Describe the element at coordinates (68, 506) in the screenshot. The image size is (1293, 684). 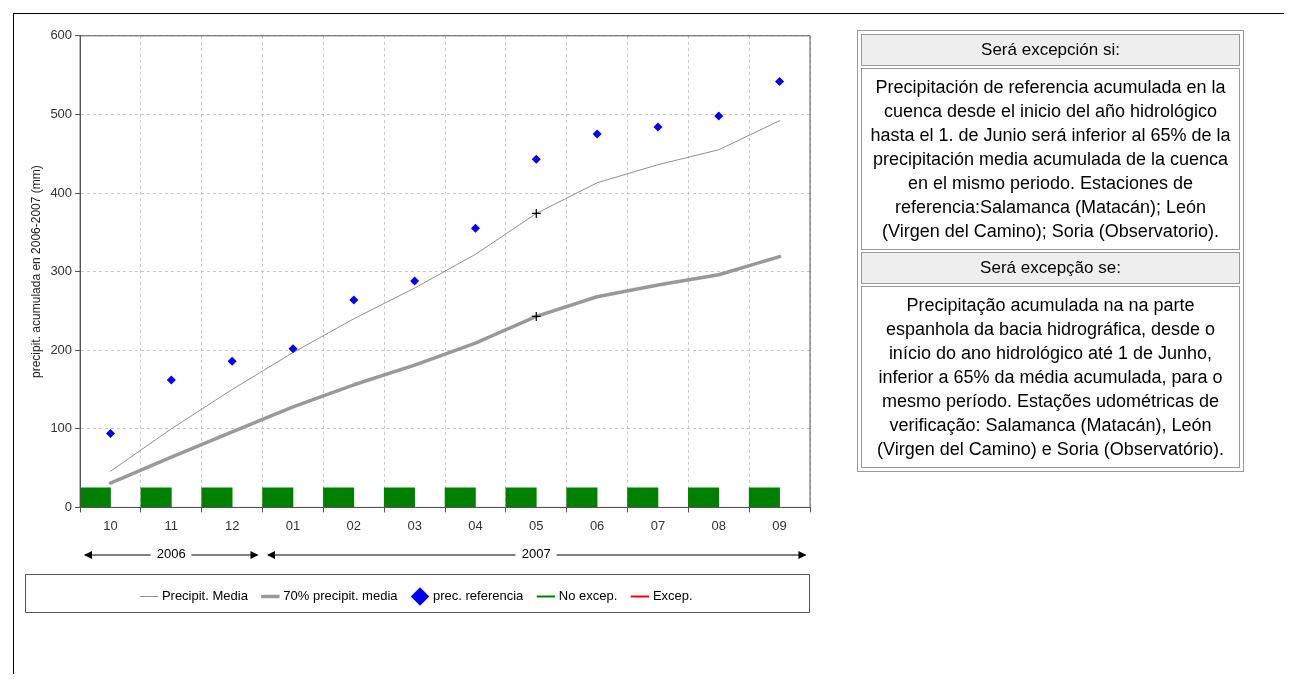
I see `y-tick-label: 0` at that location.